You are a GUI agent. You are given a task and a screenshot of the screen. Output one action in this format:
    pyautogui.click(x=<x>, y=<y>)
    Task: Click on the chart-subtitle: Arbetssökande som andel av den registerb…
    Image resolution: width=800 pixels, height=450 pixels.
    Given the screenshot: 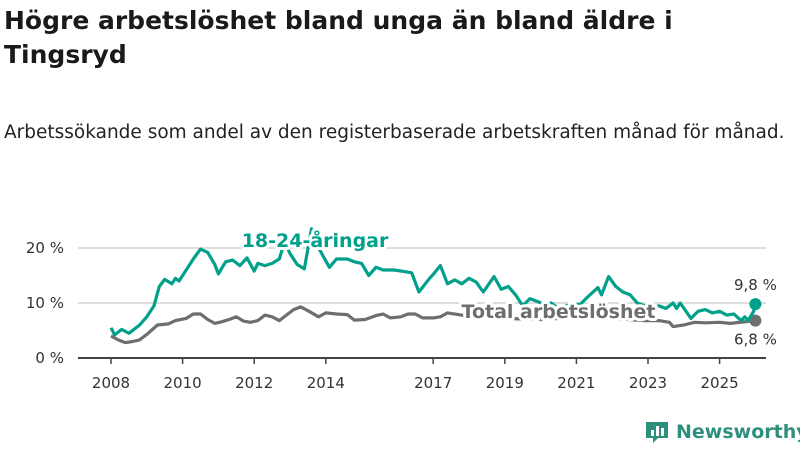 What is the action you would take?
    pyautogui.click(x=394, y=132)
    